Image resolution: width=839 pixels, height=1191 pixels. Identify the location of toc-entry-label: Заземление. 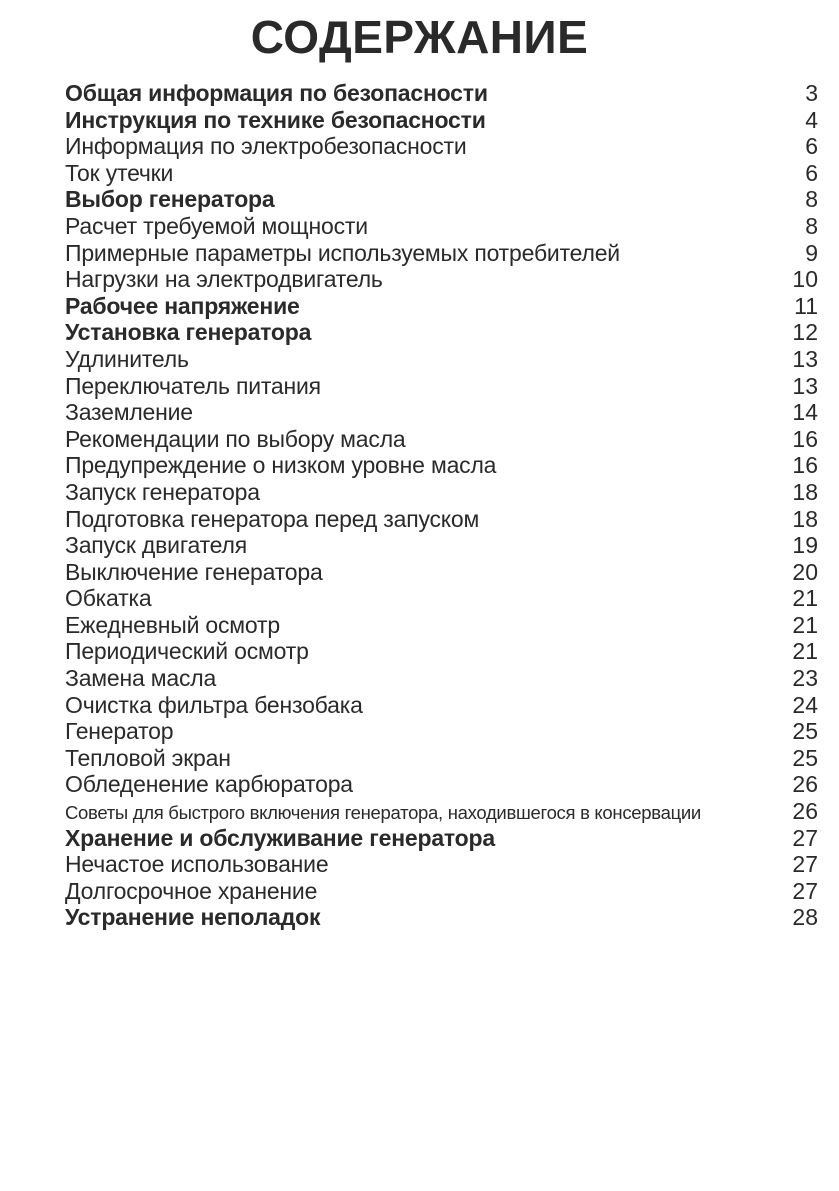
(129, 412).